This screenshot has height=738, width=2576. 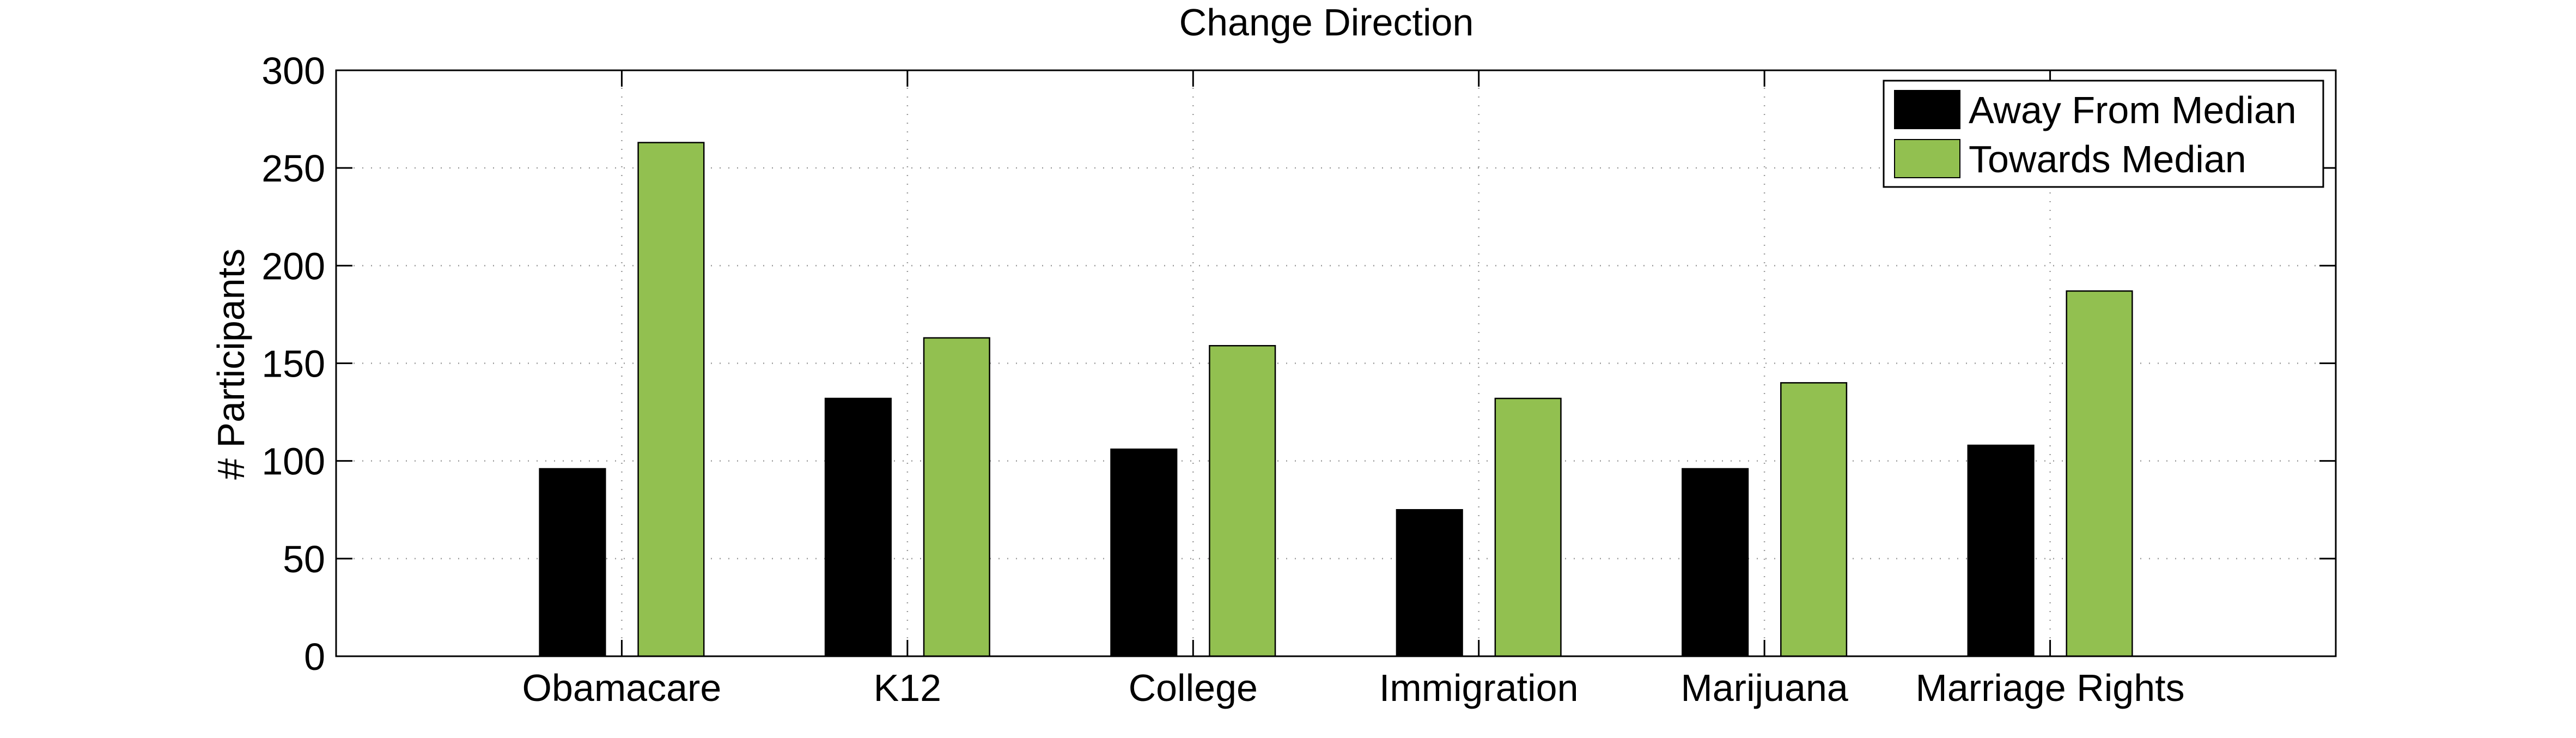 What do you see at coordinates (2104, 134) in the screenshot?
I see `legend: Away From Median Towards Median` at bounding box center [2104, 134].